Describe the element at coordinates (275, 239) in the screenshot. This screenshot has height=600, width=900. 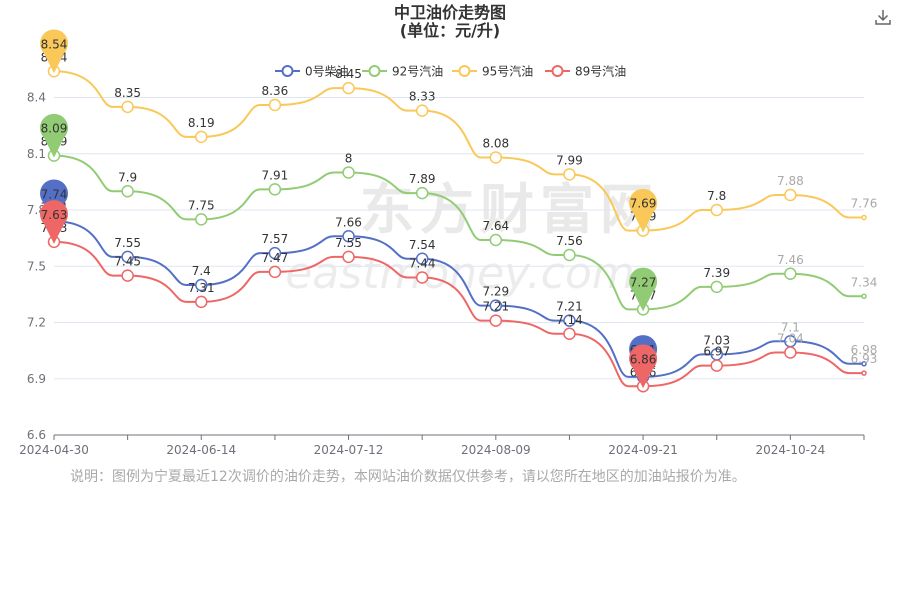
I see `data-label: 7.57` at that location.